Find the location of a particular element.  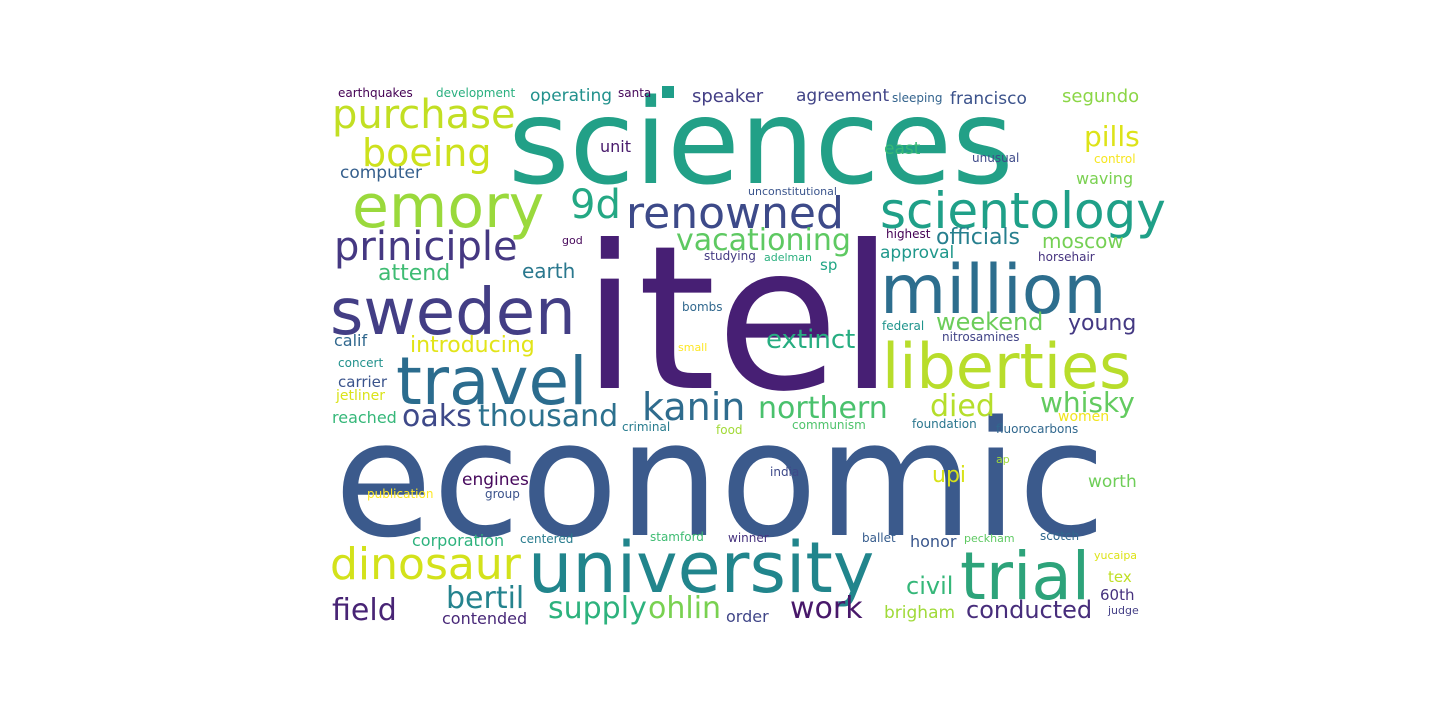

word-sleeping: sleeping is located at coordinates (917, 98).